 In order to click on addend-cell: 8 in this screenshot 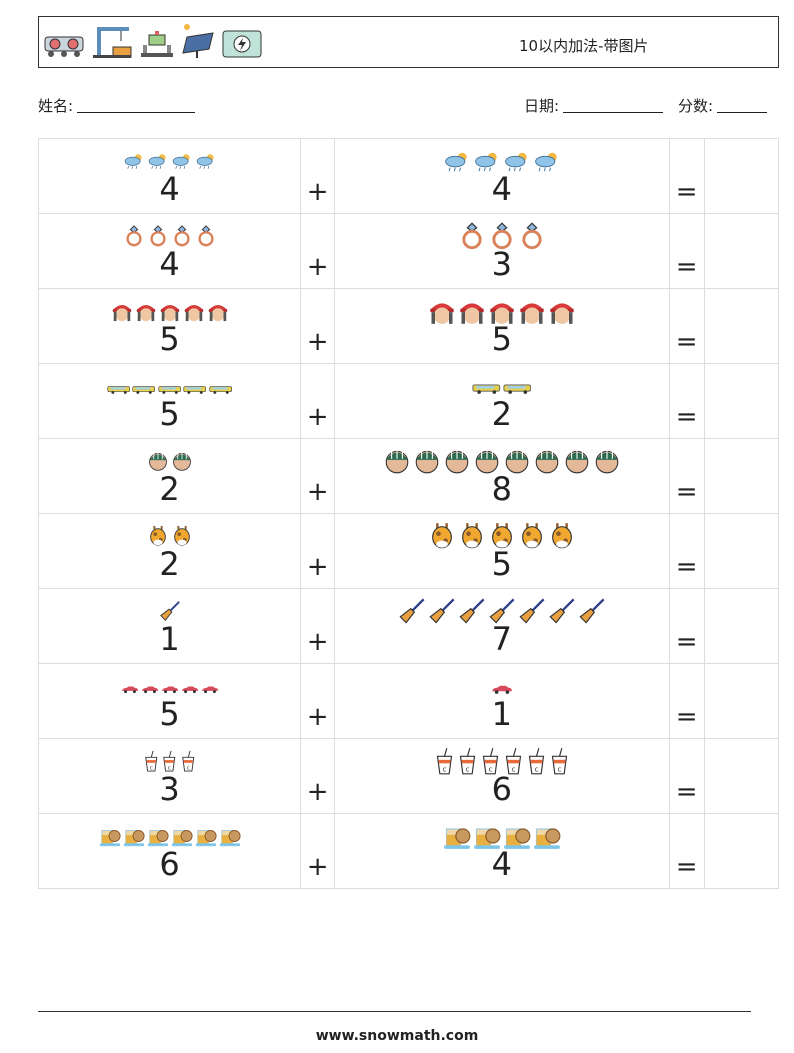, I will do `click(502, 476)`.